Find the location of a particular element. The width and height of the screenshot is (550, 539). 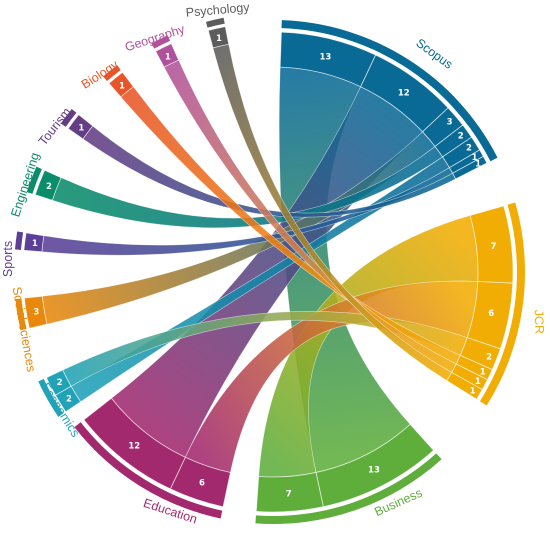

outer-band-jcr is located at coordinates (502, 304).